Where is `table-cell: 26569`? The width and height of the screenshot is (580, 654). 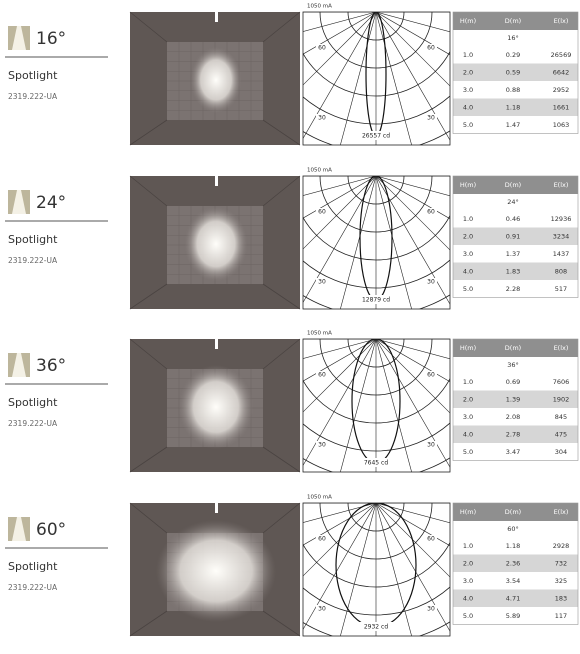
table-cell: 26569 is located at coordinates (561, 55).